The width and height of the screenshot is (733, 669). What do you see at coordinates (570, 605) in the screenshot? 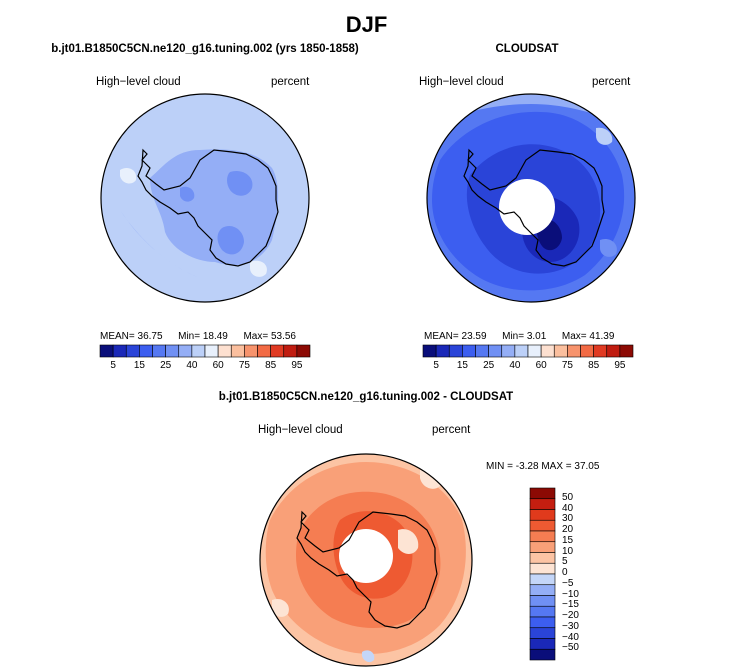
I see `panel3-colorbar-tick-label: −15` at bounding box center [570, 605].